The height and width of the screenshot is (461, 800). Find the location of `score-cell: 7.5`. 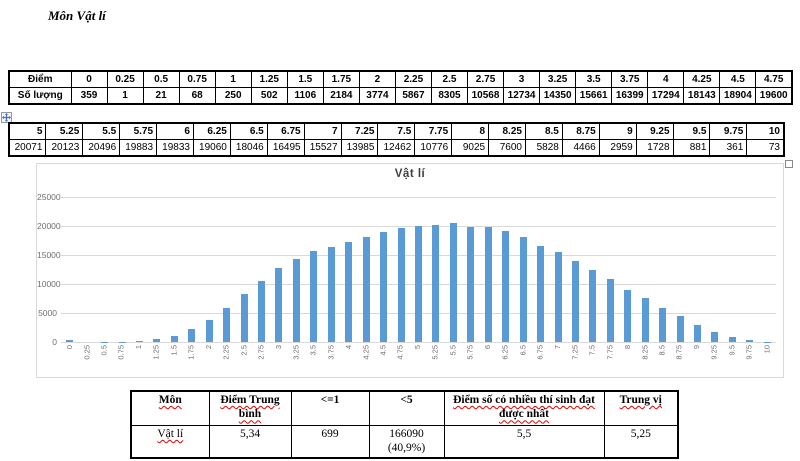

score-cell: 7.5 is located at coordinates (396, 131).